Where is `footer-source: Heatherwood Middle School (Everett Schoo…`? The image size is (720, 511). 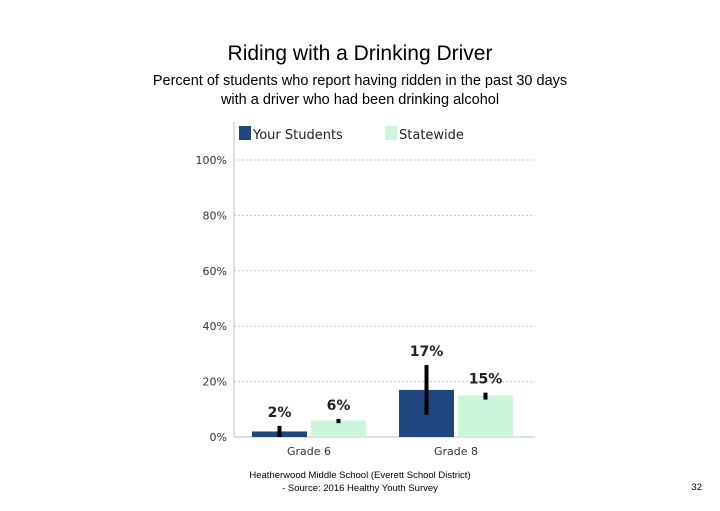 footer-source: Heatherwood Middle School (Everett Schoo… is located at coordinates (360, 482).